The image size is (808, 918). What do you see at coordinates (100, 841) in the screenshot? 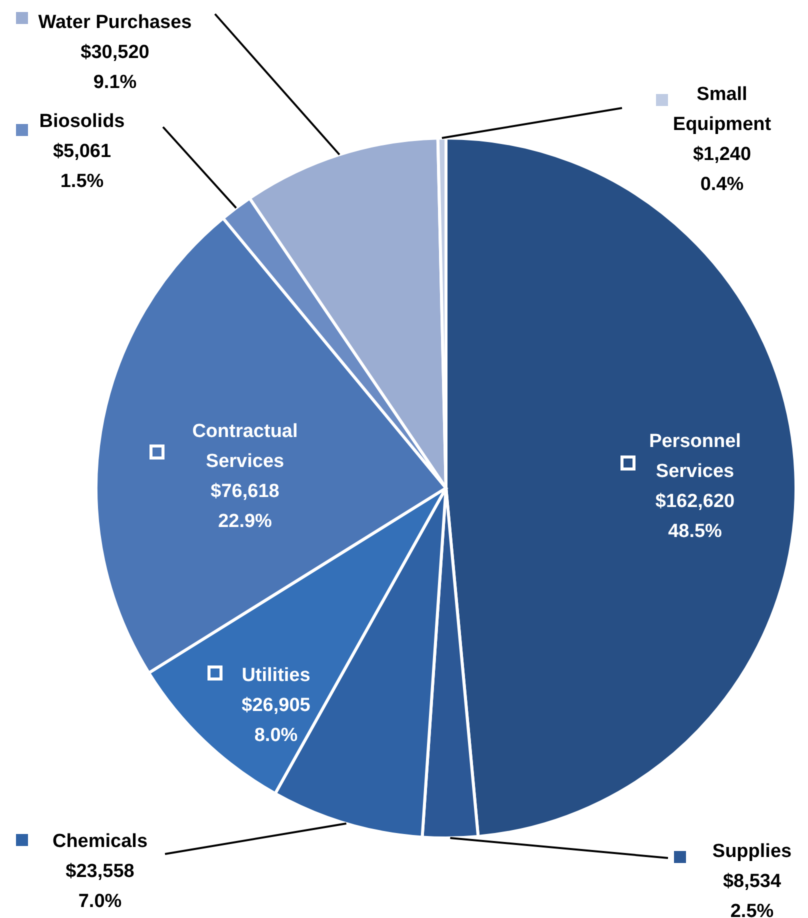
I see `legend-label: Chemicals` at bounding box center [100, 841].